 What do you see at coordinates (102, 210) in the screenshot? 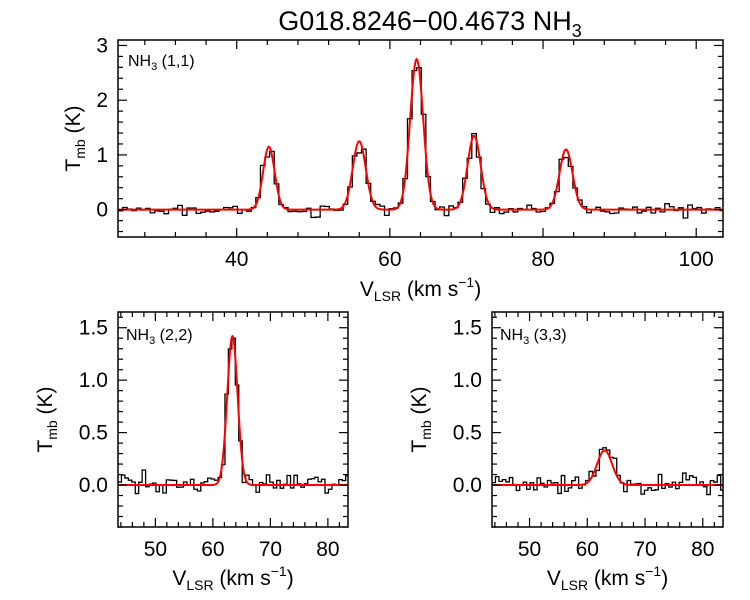
I see `y-tick-label: 0` at bounding box center [102, 210].